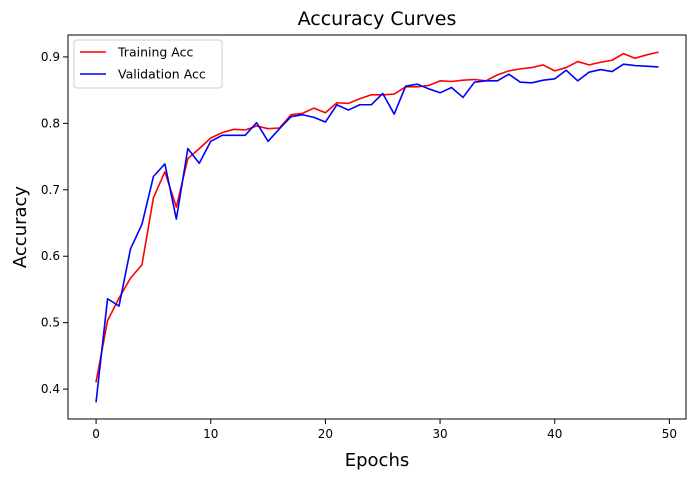 This screenshot has width=697, height=478. What do you see at coordinates (50, 323) in the screenshot?
I see `y-tick-label: 0.5` at bounding box center [50, 323].